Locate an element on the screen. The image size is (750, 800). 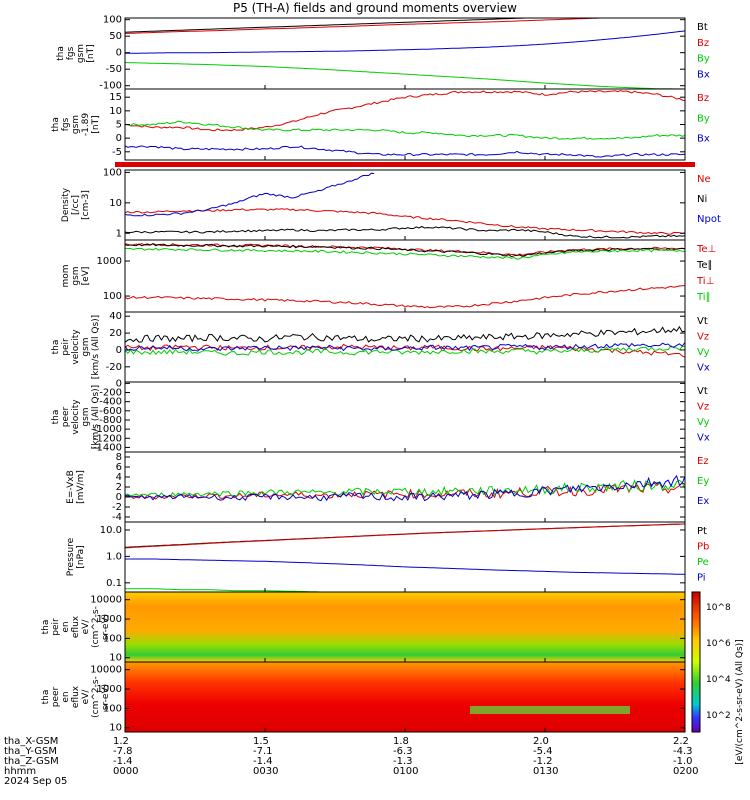
series-fgs_gse_detrend-Bz is located at coordinates (405, 111).